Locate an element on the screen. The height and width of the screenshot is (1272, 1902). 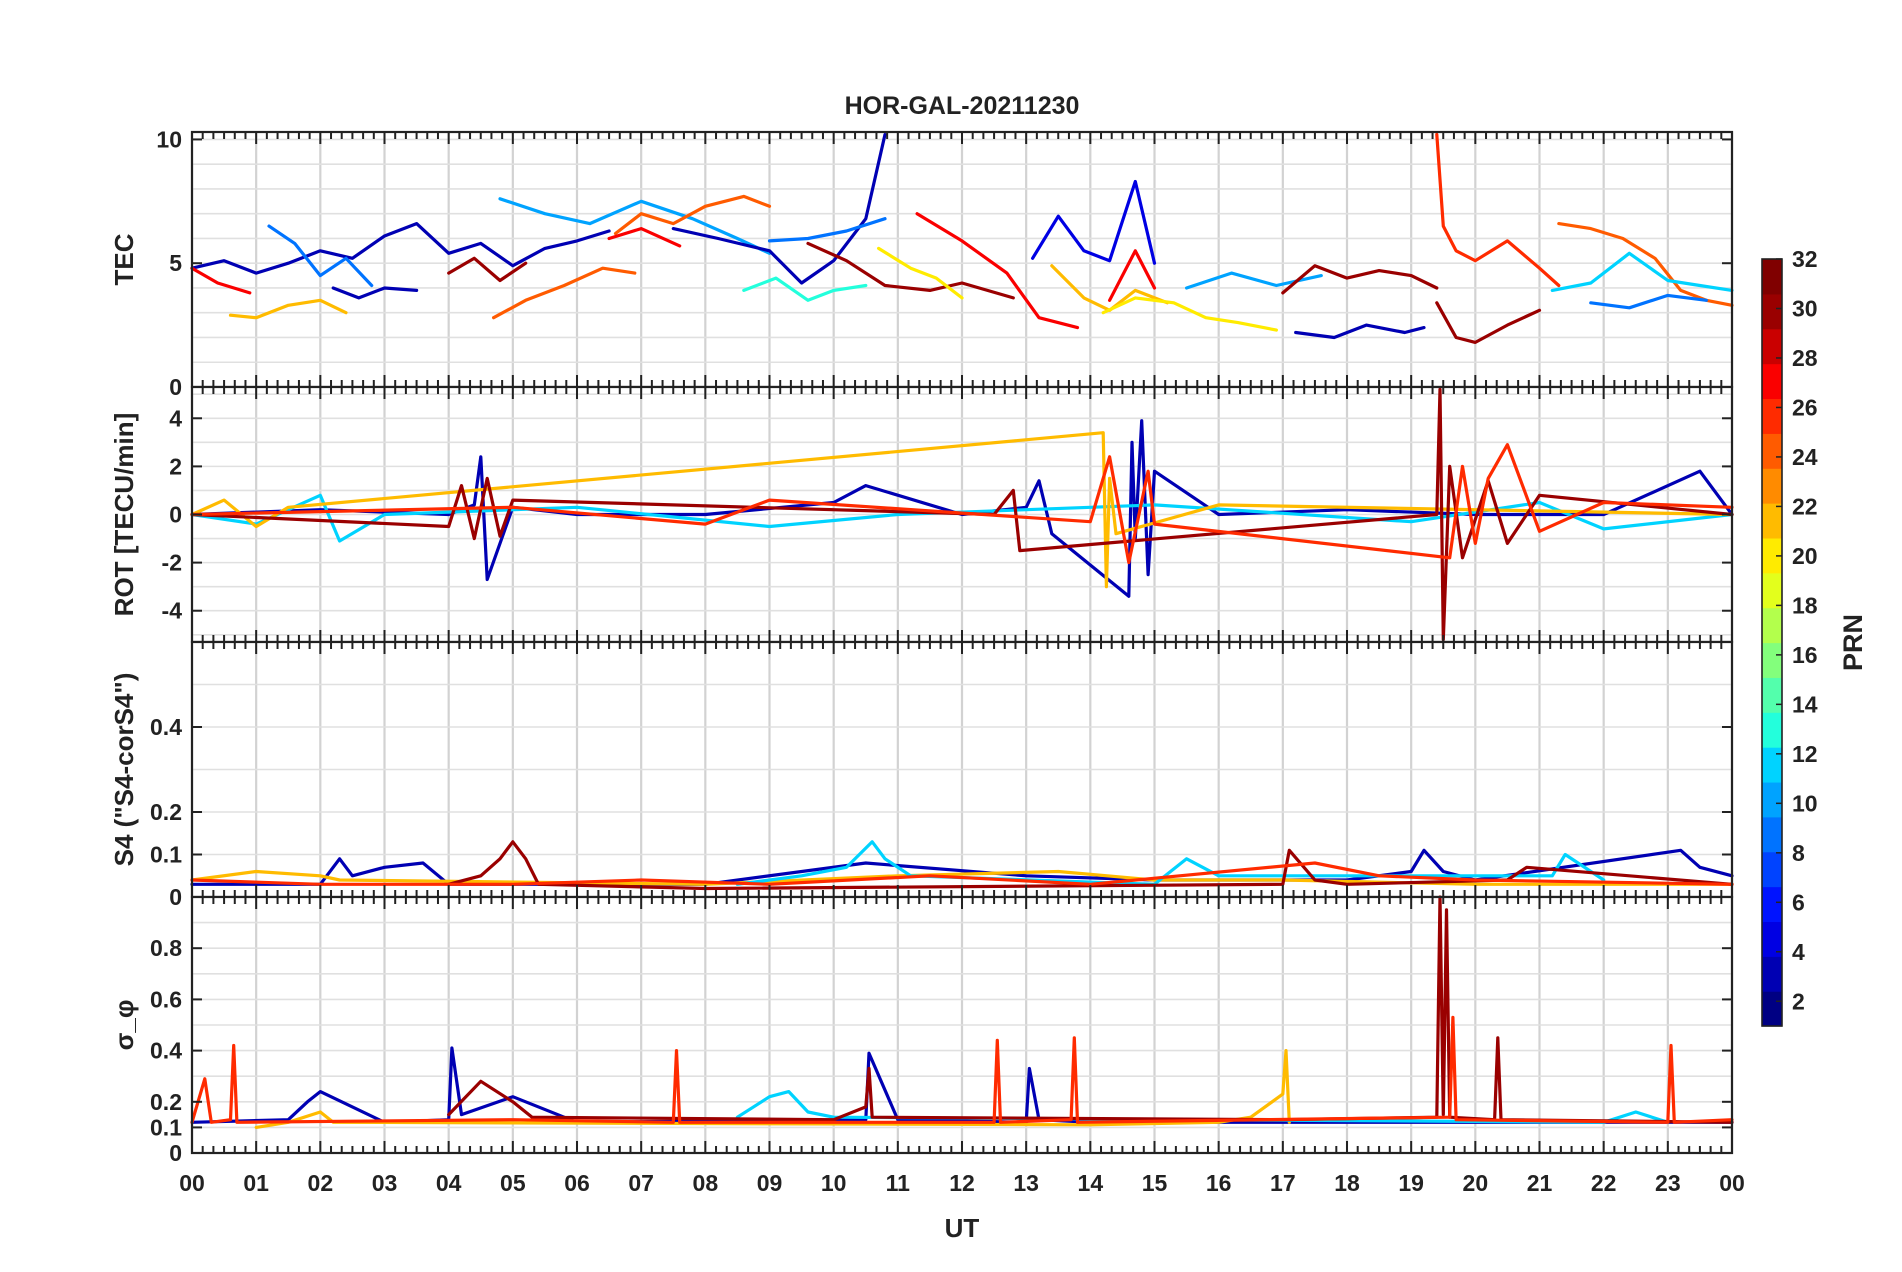
colorbar-frame is located at coordinates (1772, 642).